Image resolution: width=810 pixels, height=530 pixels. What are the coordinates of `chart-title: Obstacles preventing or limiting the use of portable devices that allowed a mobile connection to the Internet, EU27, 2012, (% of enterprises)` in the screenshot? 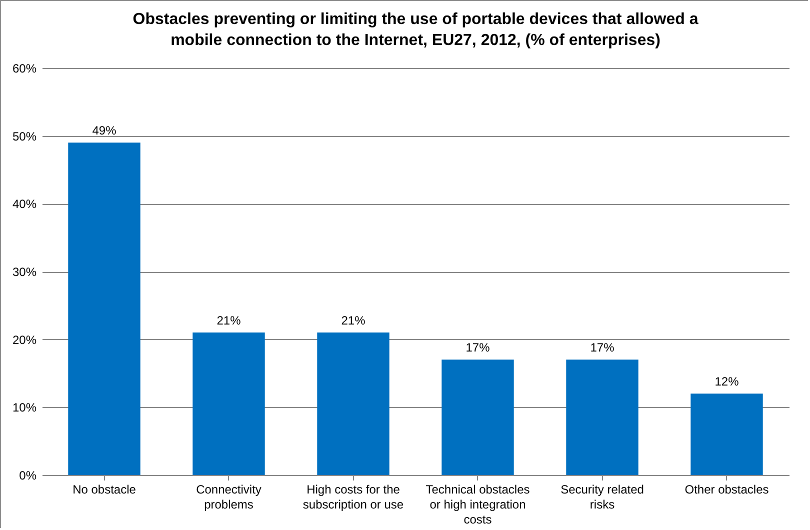 It's located at (415, 30).